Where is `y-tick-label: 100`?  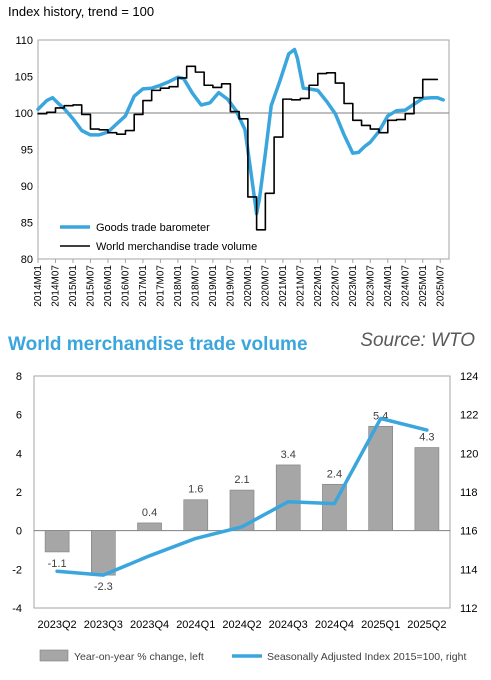 y-tick-label: 100 is located at coordinates (24, 114).